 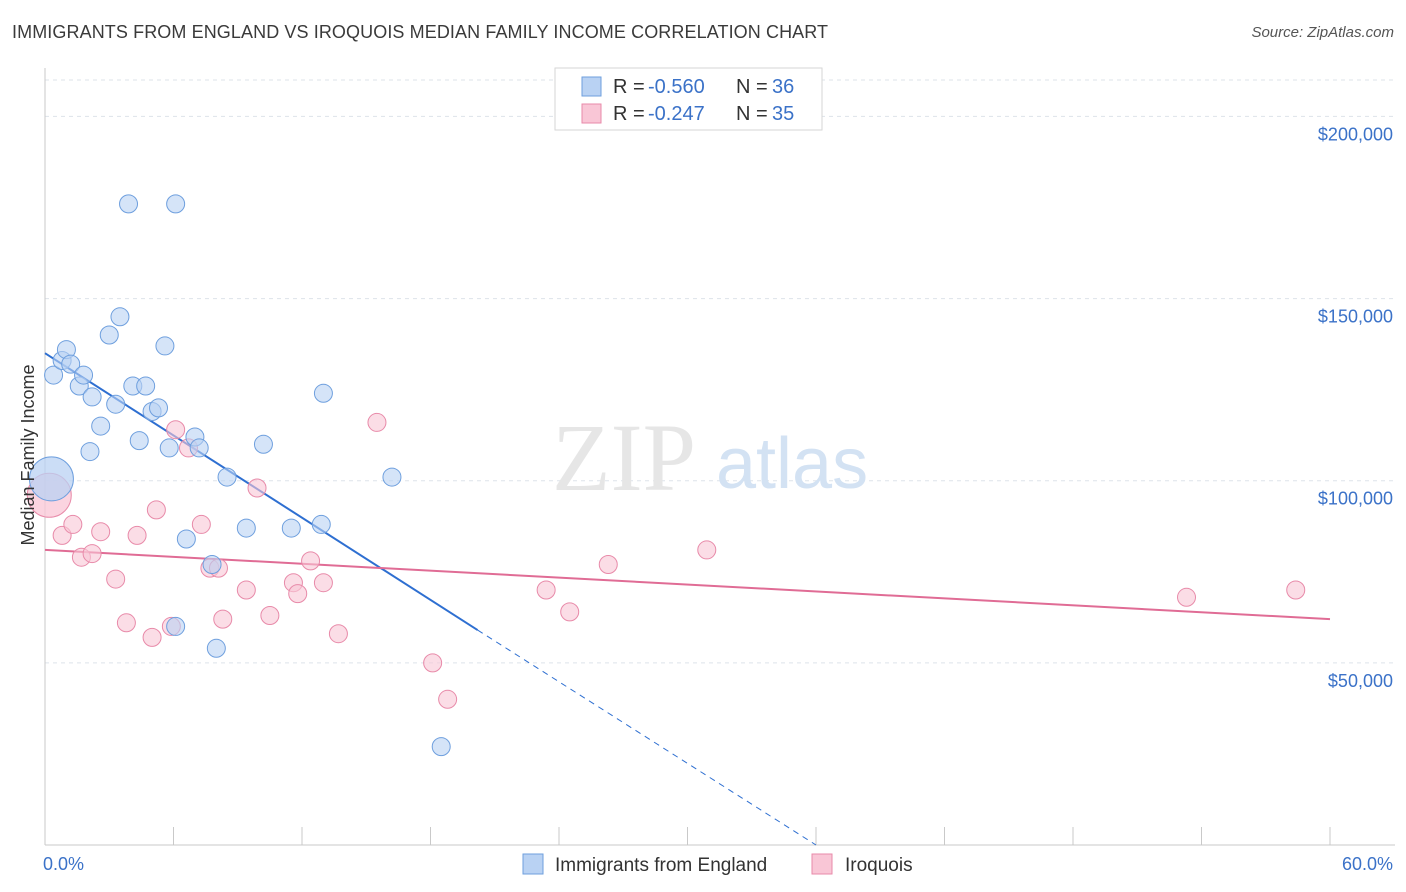 What do you see at coordinates (688, 99) in the screenshot?
I see `correlation-legend: R = -0.560 N = 36 R = -0.247 N = 35` at bounding box center [688, 99].